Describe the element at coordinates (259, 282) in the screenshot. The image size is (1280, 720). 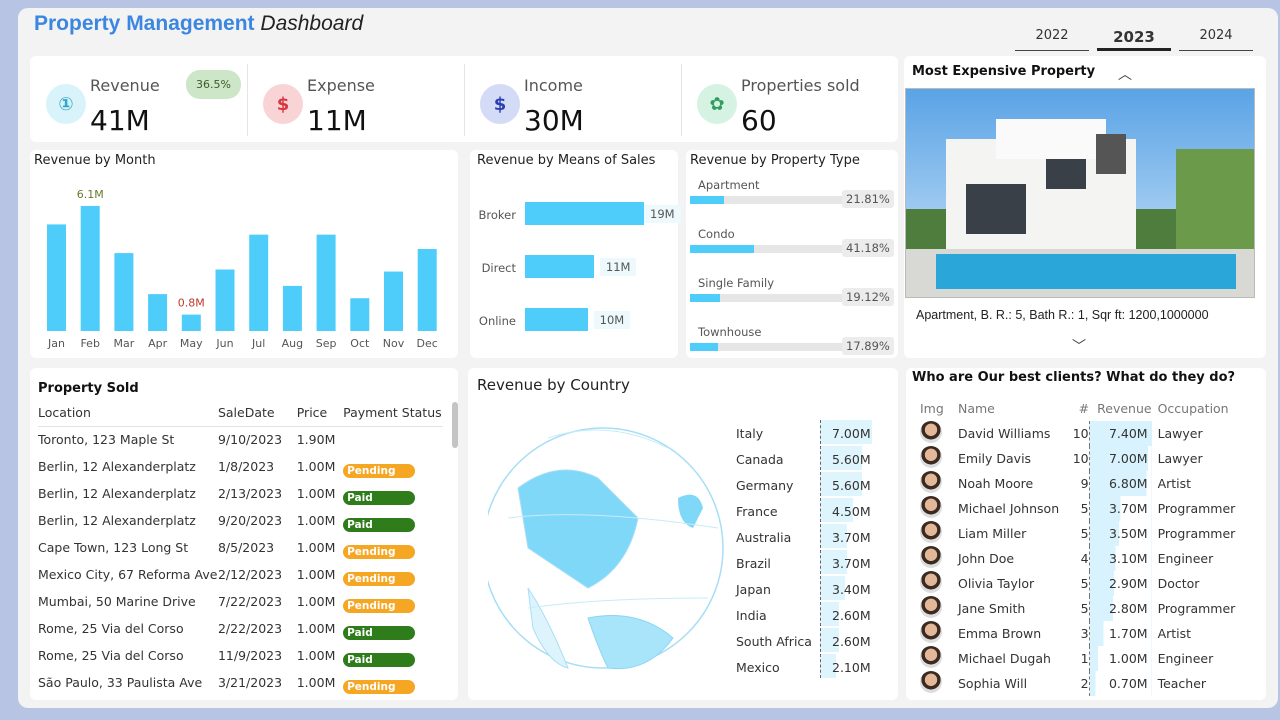
I see `bar-Jul` at that location.